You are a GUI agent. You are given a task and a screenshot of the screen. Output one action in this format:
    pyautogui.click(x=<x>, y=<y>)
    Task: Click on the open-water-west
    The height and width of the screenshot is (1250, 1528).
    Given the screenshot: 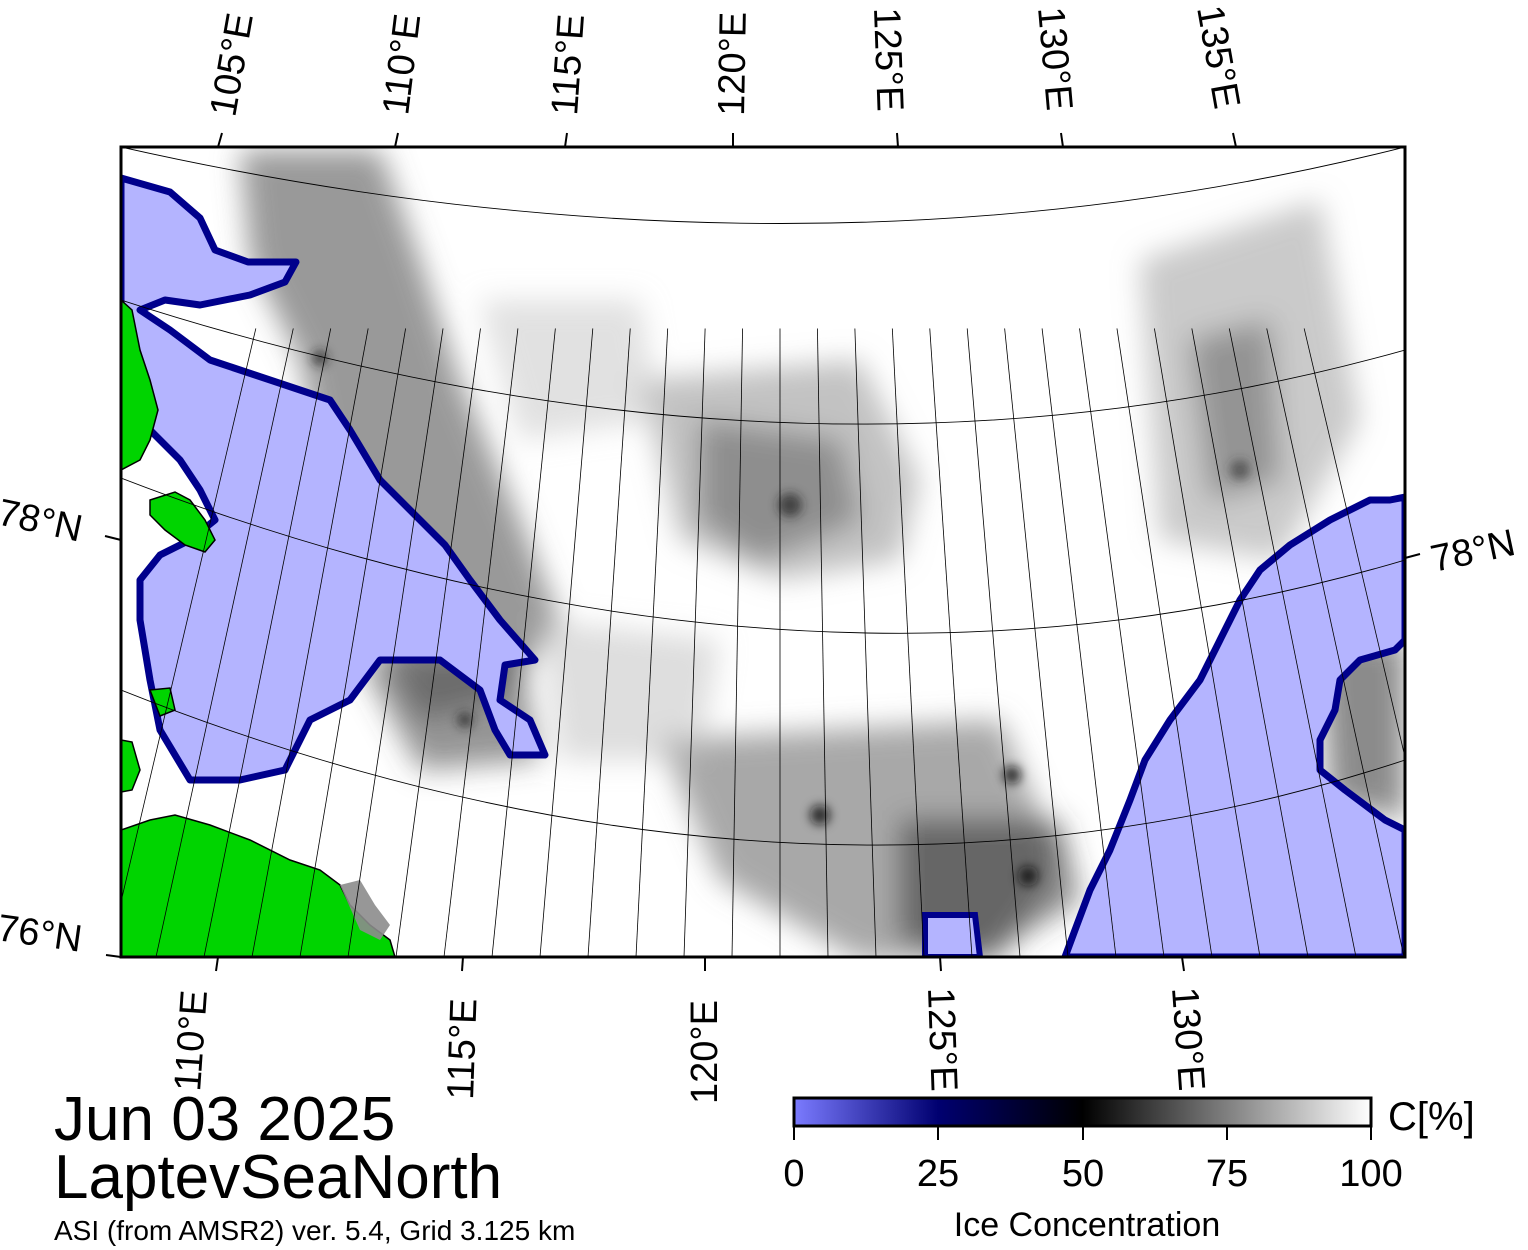 What is the action you would take?
    pyautogui.click(x=335, y=479)
    